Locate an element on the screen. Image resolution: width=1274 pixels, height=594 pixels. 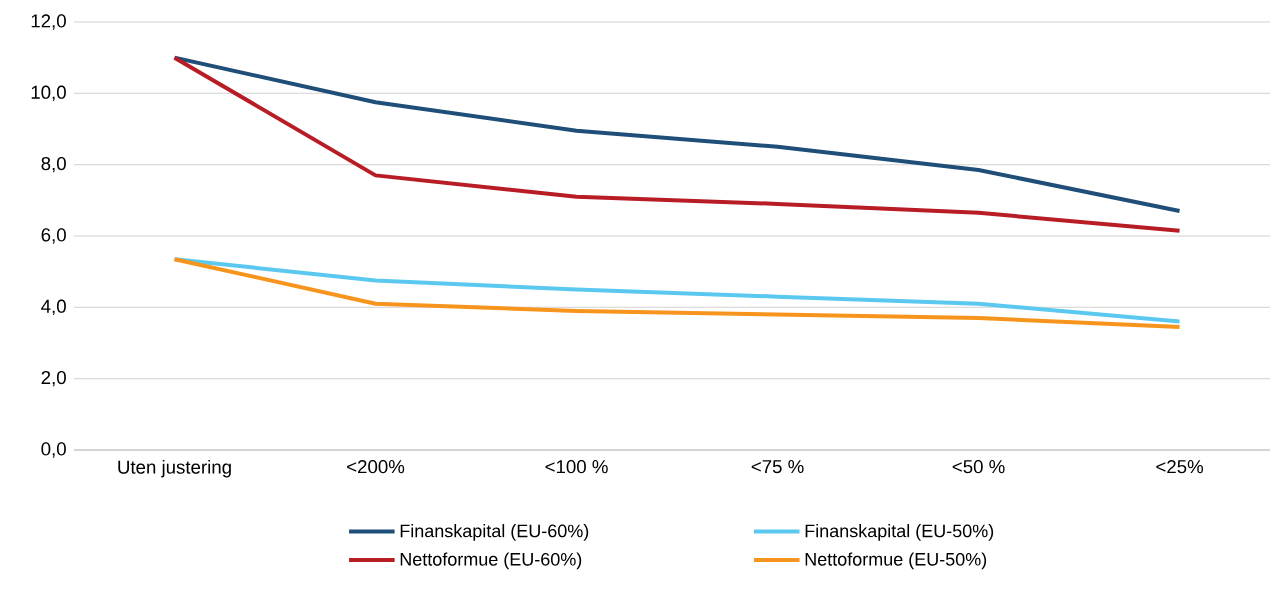
y-tick-label: 6,0 is located at coordinates (53, 236).